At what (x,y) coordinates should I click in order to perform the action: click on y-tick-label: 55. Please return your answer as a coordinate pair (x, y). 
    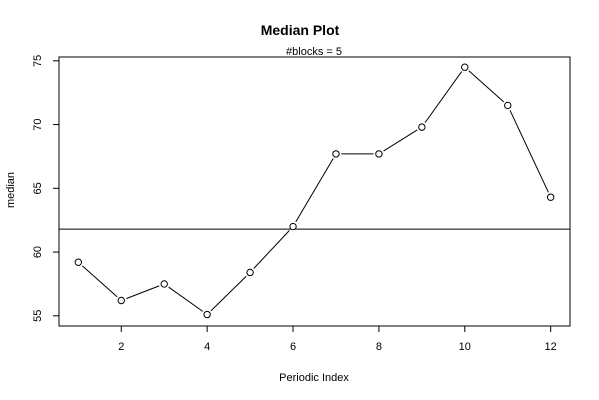
    Looking at the image, I should click on (38, 316).